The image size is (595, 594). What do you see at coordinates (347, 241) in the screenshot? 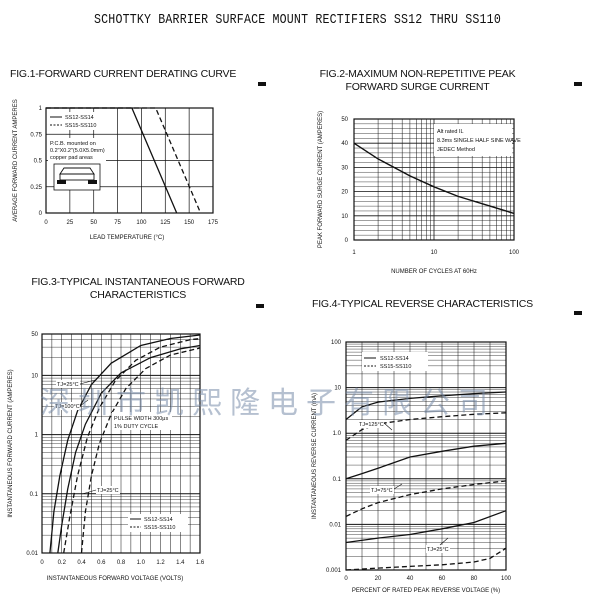
I see `fig2-ytick-label: 0` at bounding box center [347, 241].